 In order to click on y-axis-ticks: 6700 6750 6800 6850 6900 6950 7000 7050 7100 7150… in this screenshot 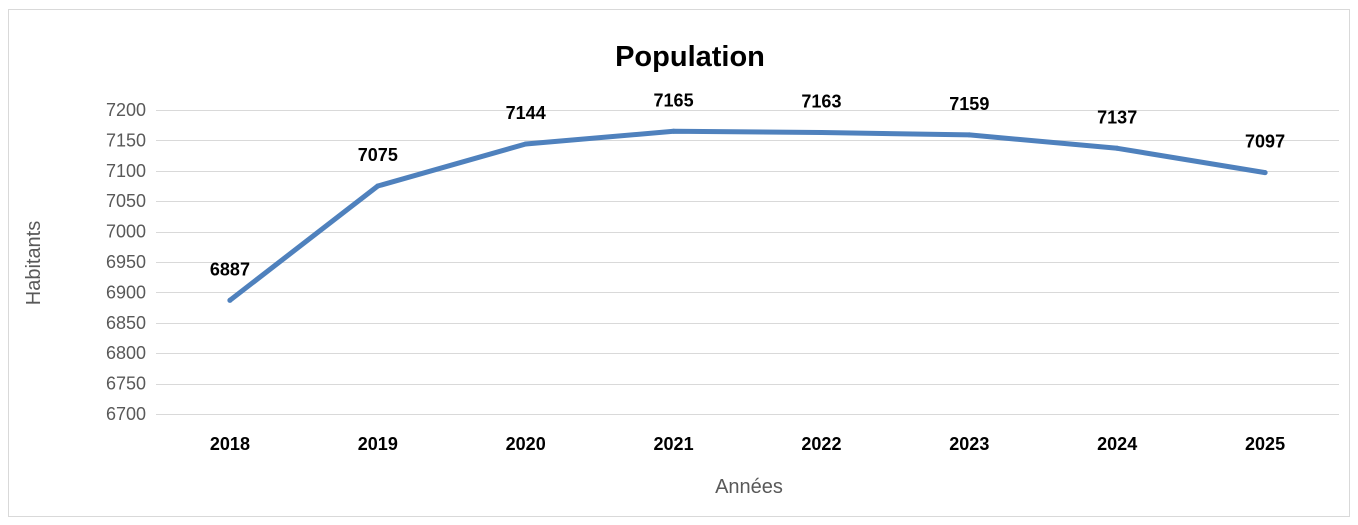, I will do `click(126, 262)`.